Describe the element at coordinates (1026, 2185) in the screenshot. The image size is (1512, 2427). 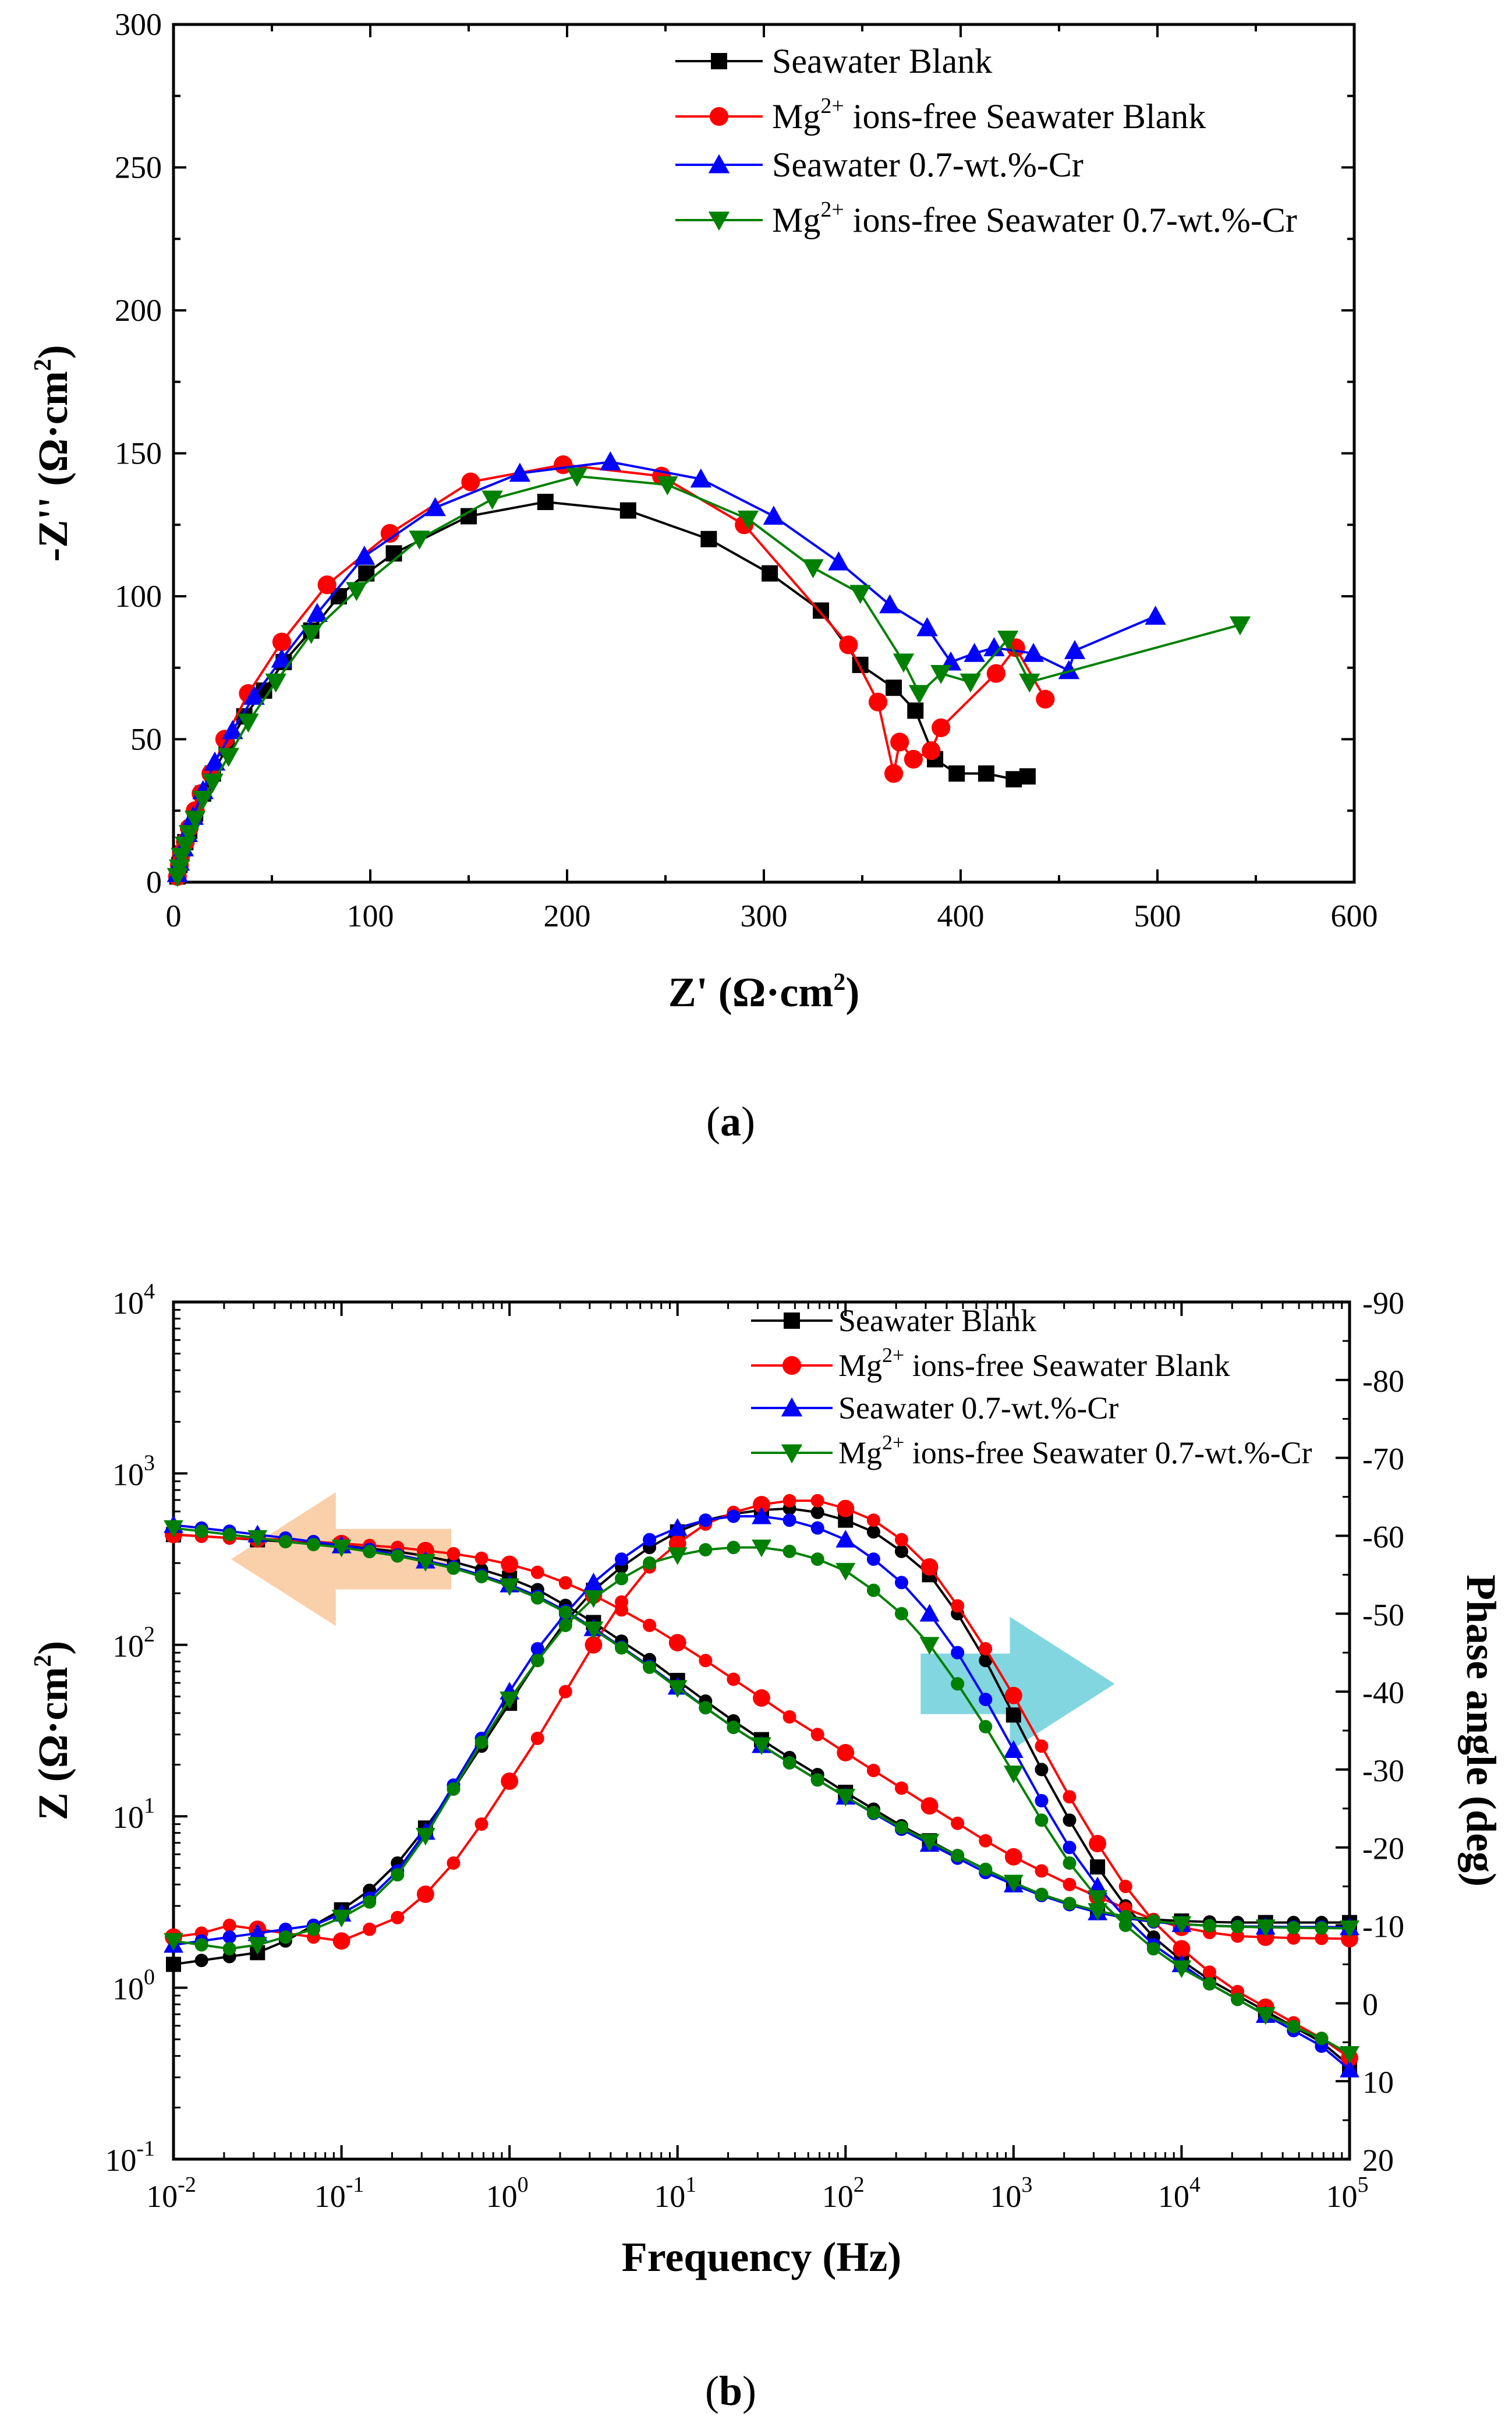
I see `x-tick-exp: 3` at that location.